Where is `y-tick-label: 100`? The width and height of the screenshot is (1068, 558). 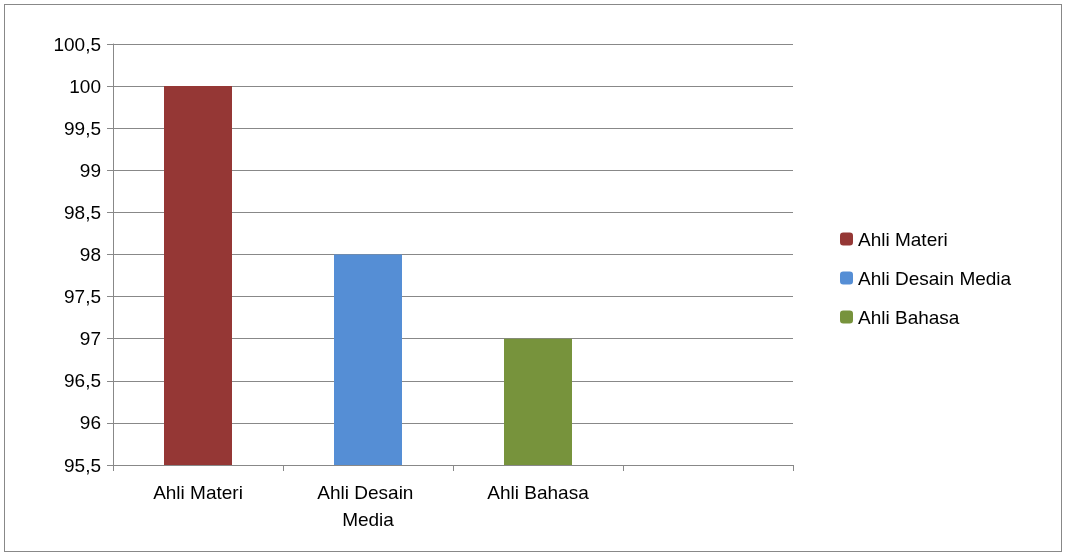
y-tick-label: 100 is located at coordinates (85, 86).